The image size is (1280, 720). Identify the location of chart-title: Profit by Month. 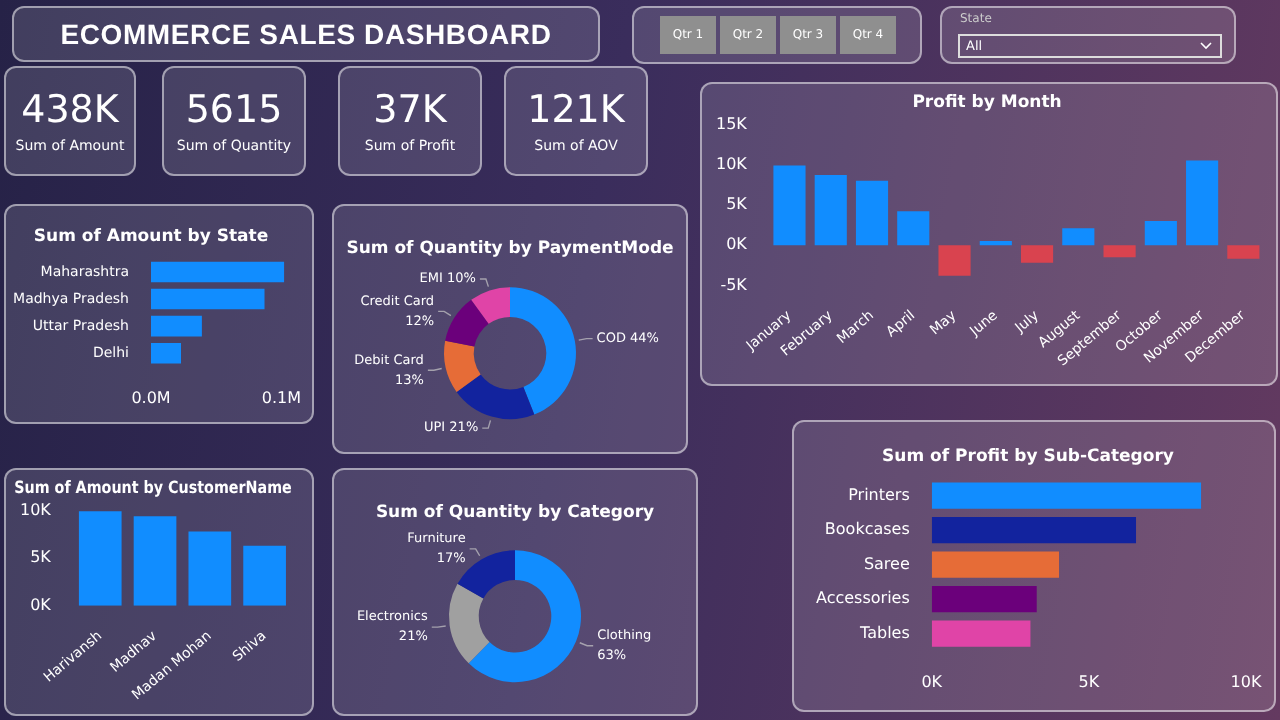
(987, 102).